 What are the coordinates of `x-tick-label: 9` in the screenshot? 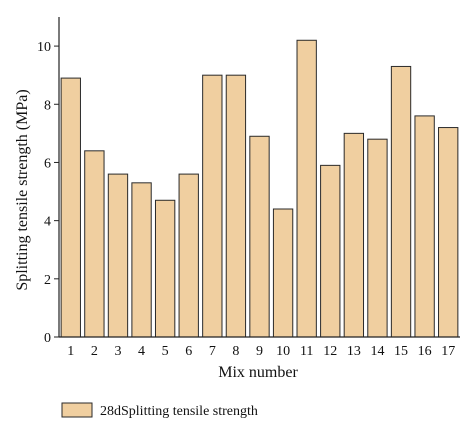 It's located at (259, 351).